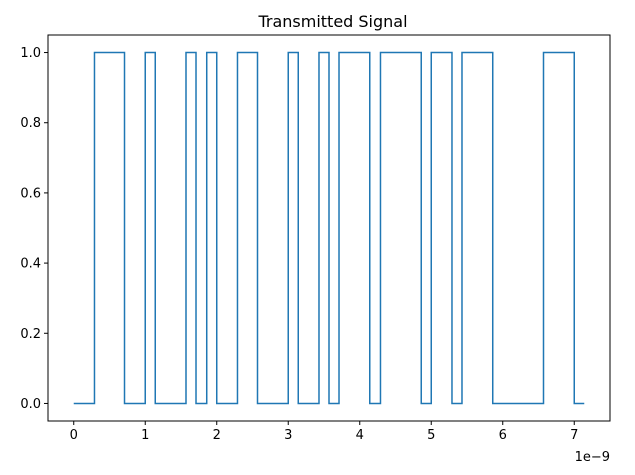 The height and width of the screenshot is (475, 635). What do you see at coordinates (332, 21) in the screenshot?
I see `chart-title: Transmitted Signal` at bounding box center [332, 21].